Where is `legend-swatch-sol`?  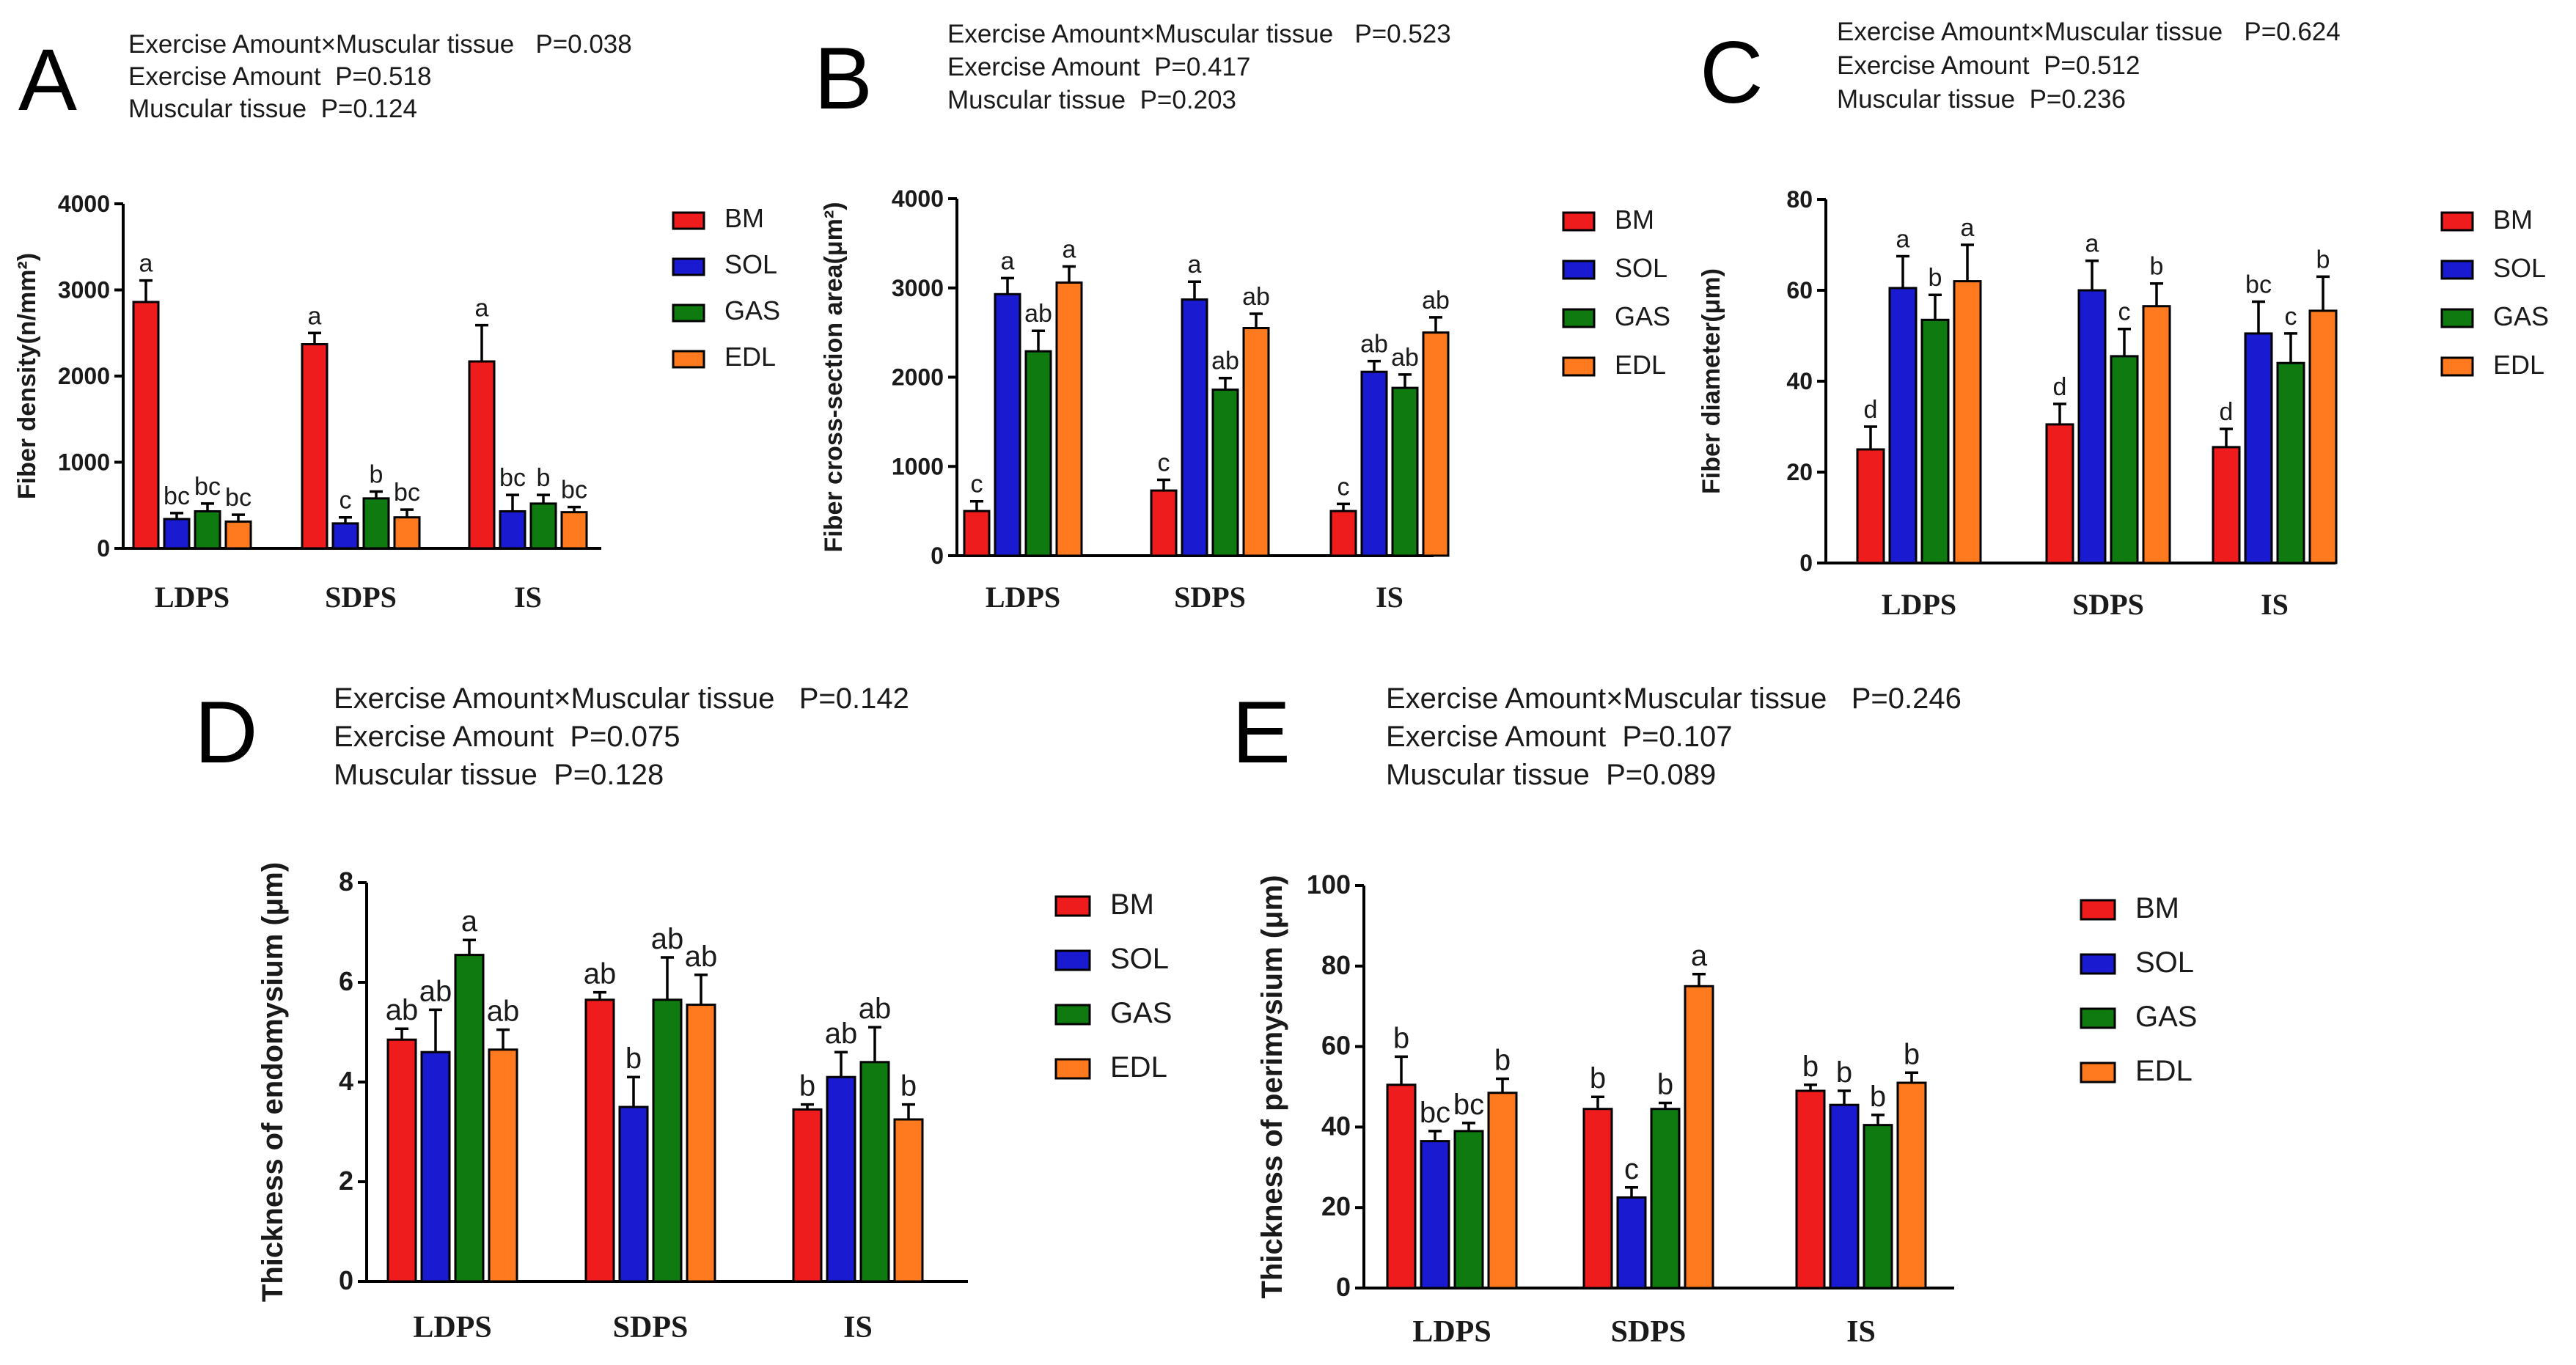
legend-swatch-sol is located at coordinates (688, 267).